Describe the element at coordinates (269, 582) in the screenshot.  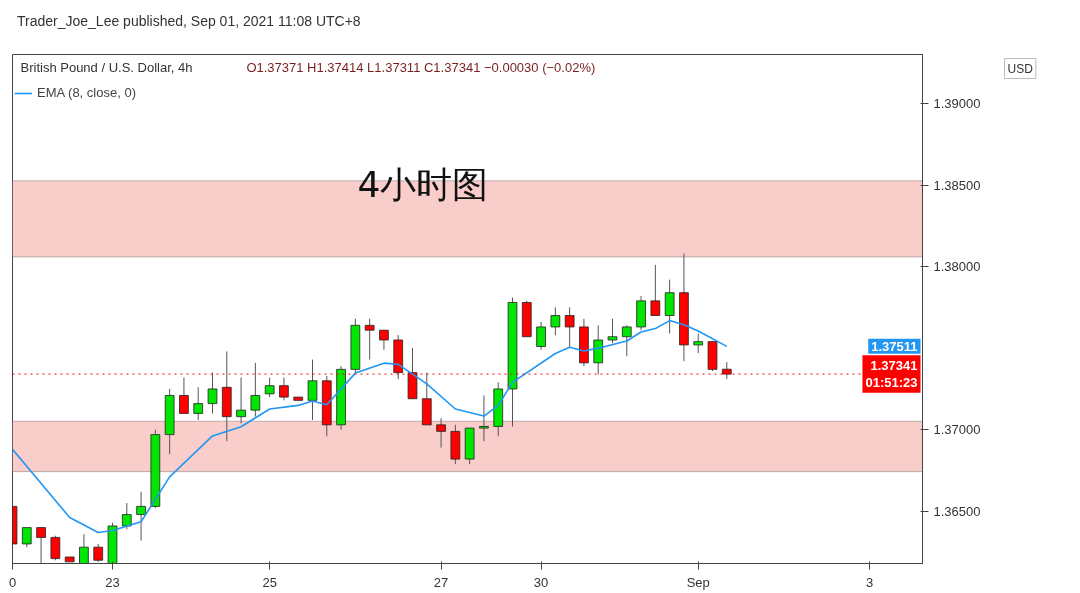
I see `x-tick-label: 25` at that location.